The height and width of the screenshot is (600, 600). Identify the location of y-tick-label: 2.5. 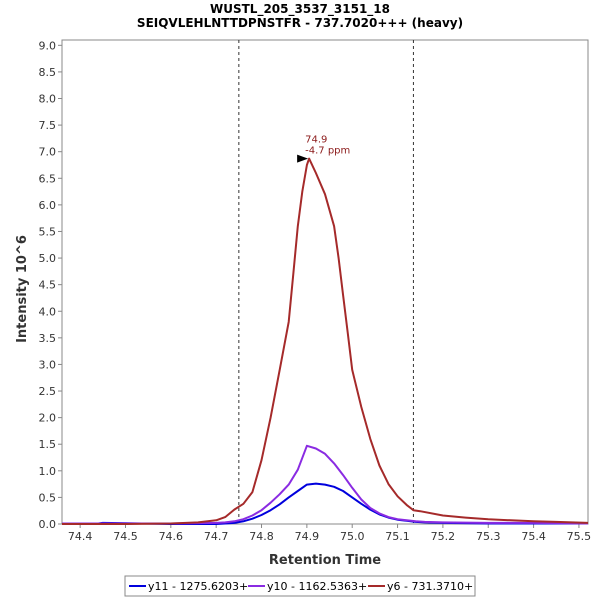
(48, 391).